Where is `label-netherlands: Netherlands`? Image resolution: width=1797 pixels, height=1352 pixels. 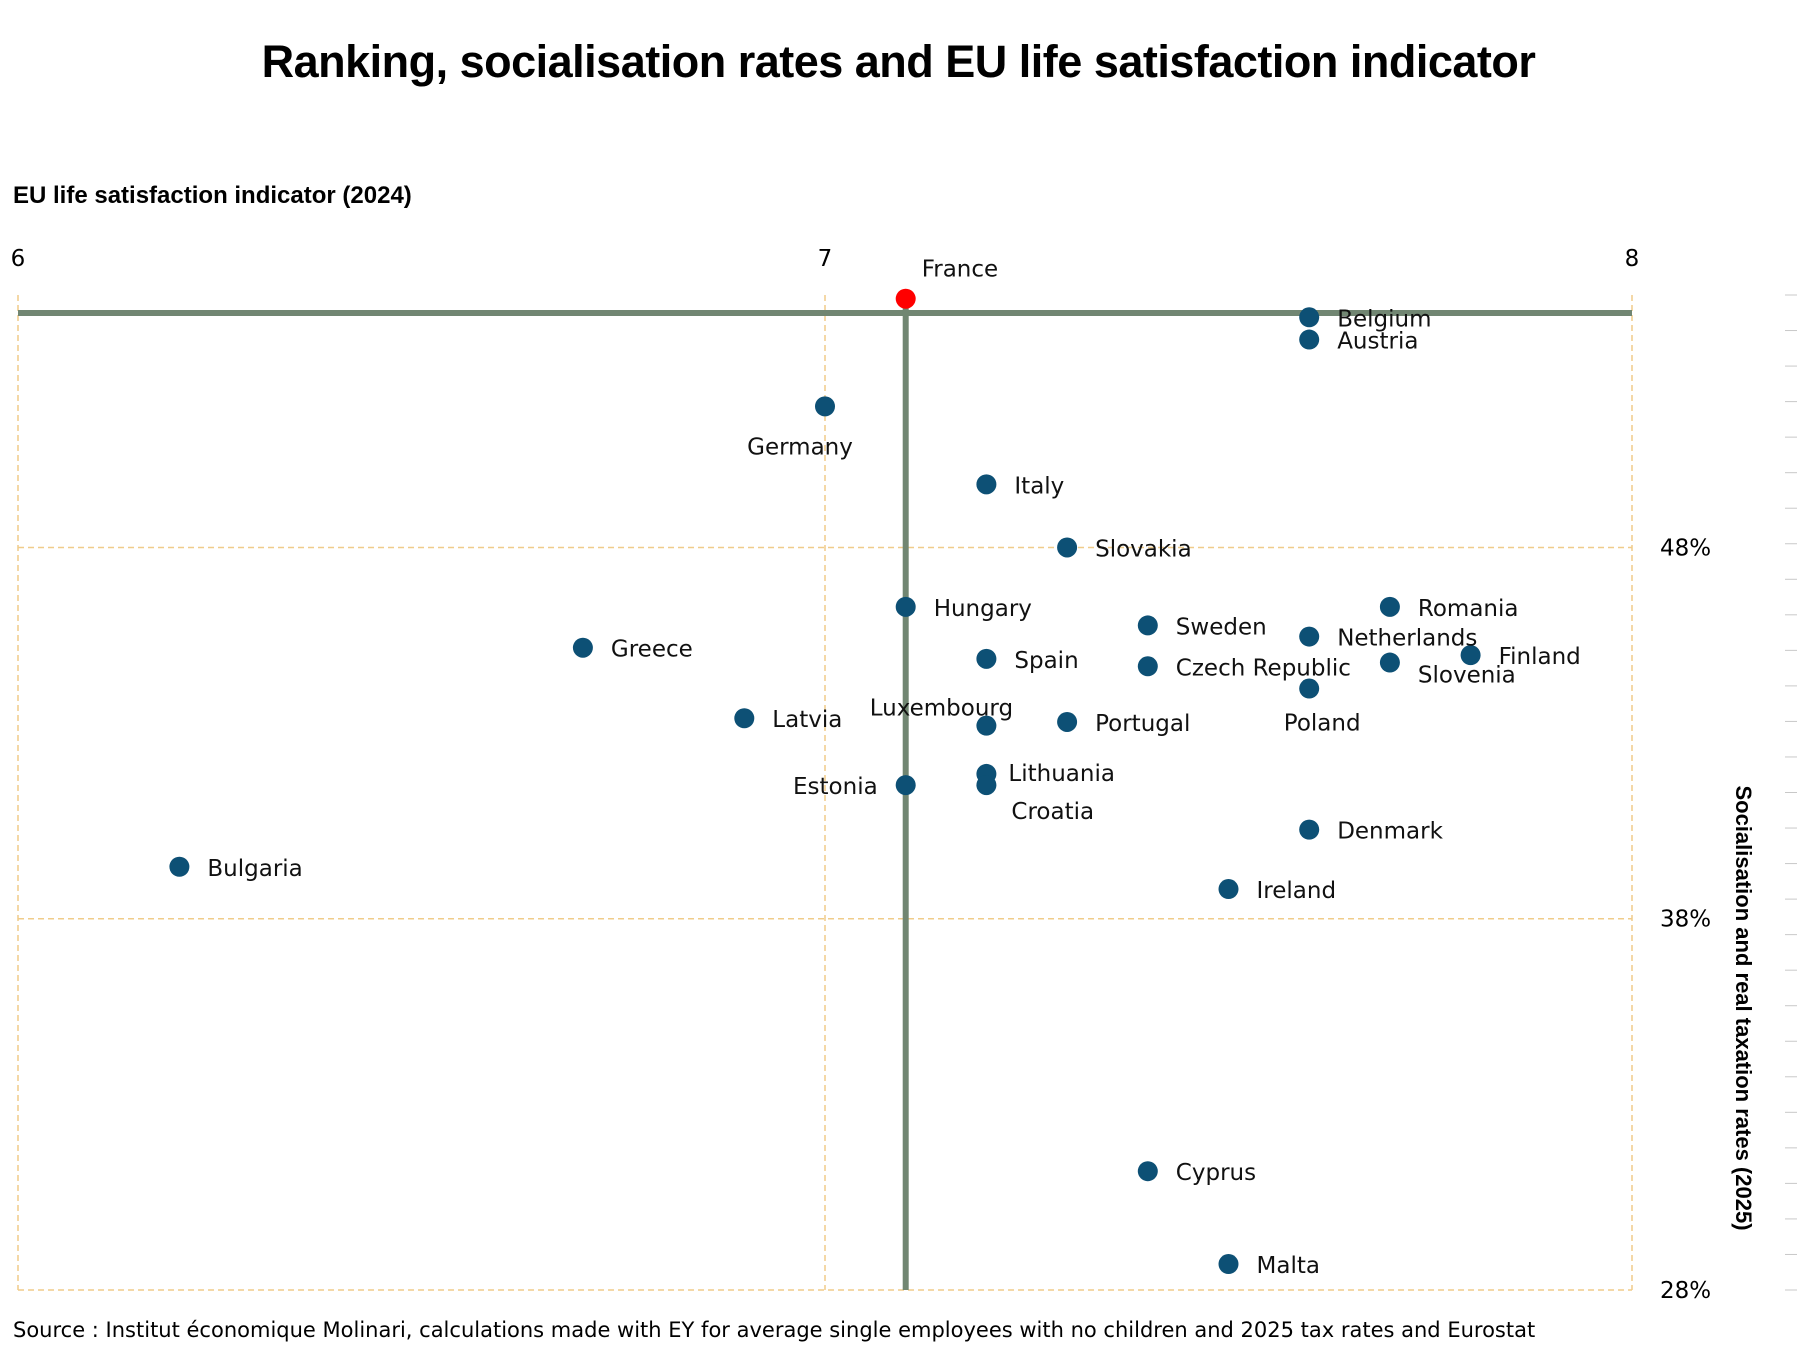 label-netherlands: Netherlands is located at coordinates (1407, 639).